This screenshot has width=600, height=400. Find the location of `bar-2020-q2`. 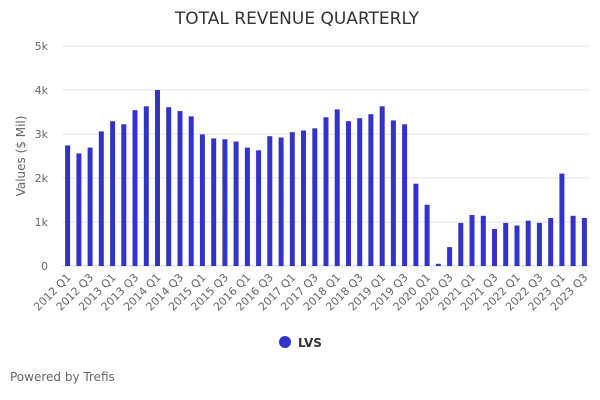

bar-2020-q2 is located at coordinates (438, 264).